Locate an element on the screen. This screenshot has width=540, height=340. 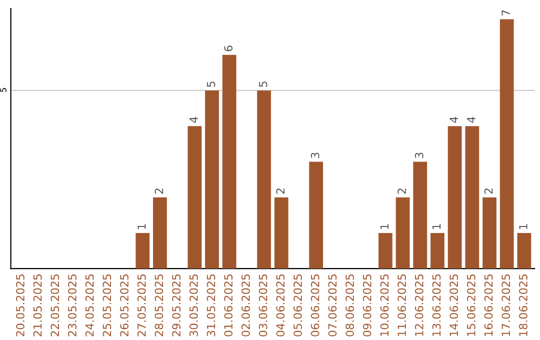
data-label: 7 is located at coordinates (506, 13).